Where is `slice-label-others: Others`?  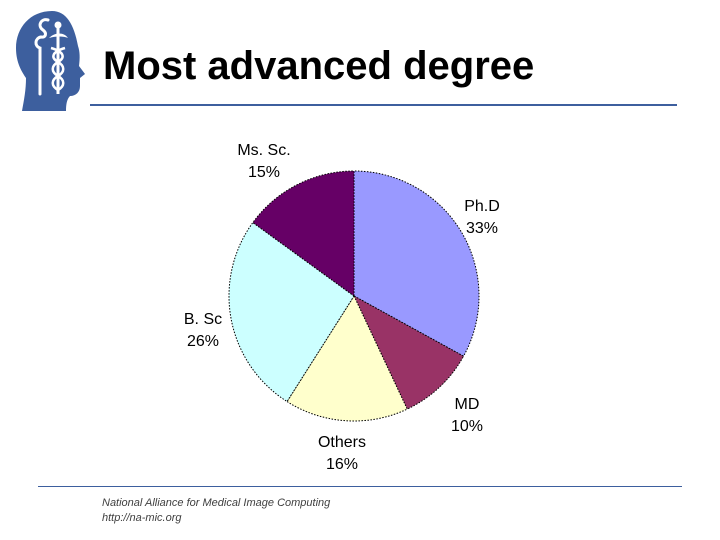 slice-label-others: Others is located at coordinates (342, 442).